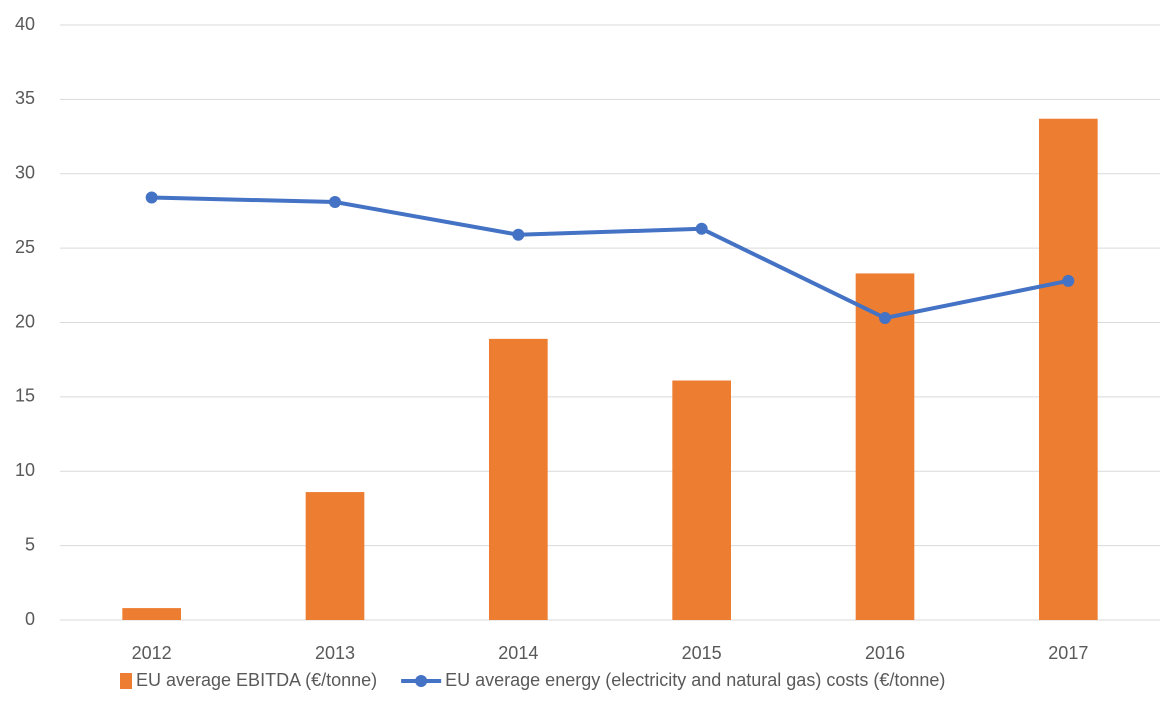 This screenshot has width=1171, height=723. What do you see at coordinates (25, 24) in the screenshot?
I see `y-tick-label: 40` at bounding box center [25, 24].